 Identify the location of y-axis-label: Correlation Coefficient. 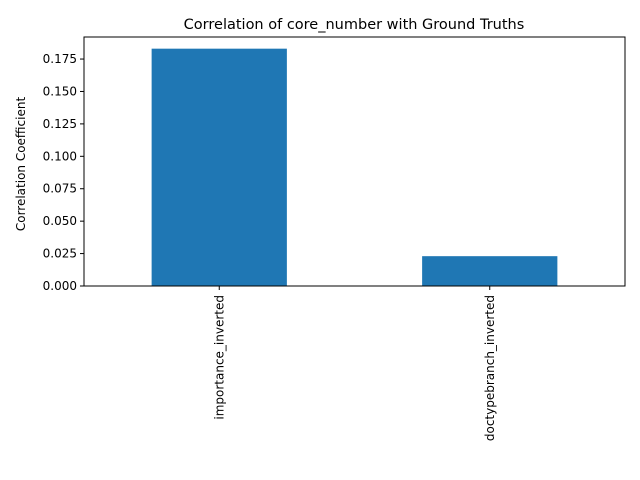
(21, 164).